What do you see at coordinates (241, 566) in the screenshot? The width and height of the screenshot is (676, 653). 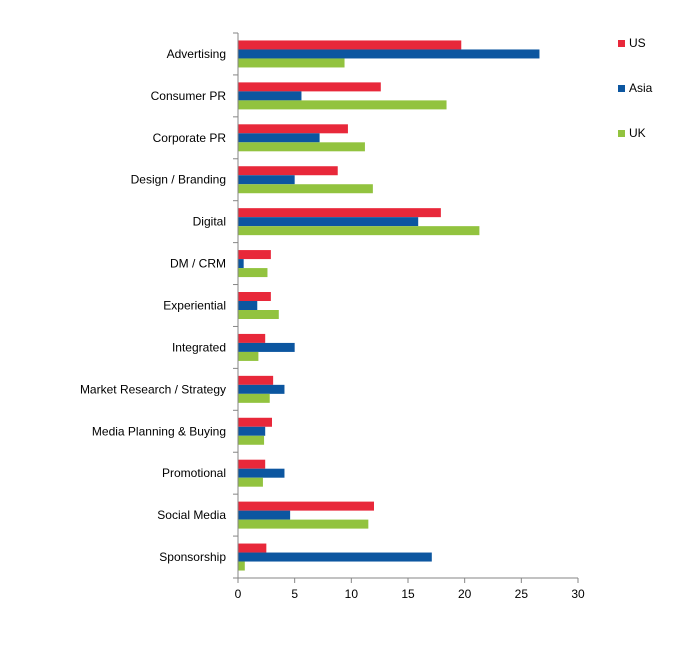 I see `bar-sponsorship-uk` at bounding box center [241, 566].